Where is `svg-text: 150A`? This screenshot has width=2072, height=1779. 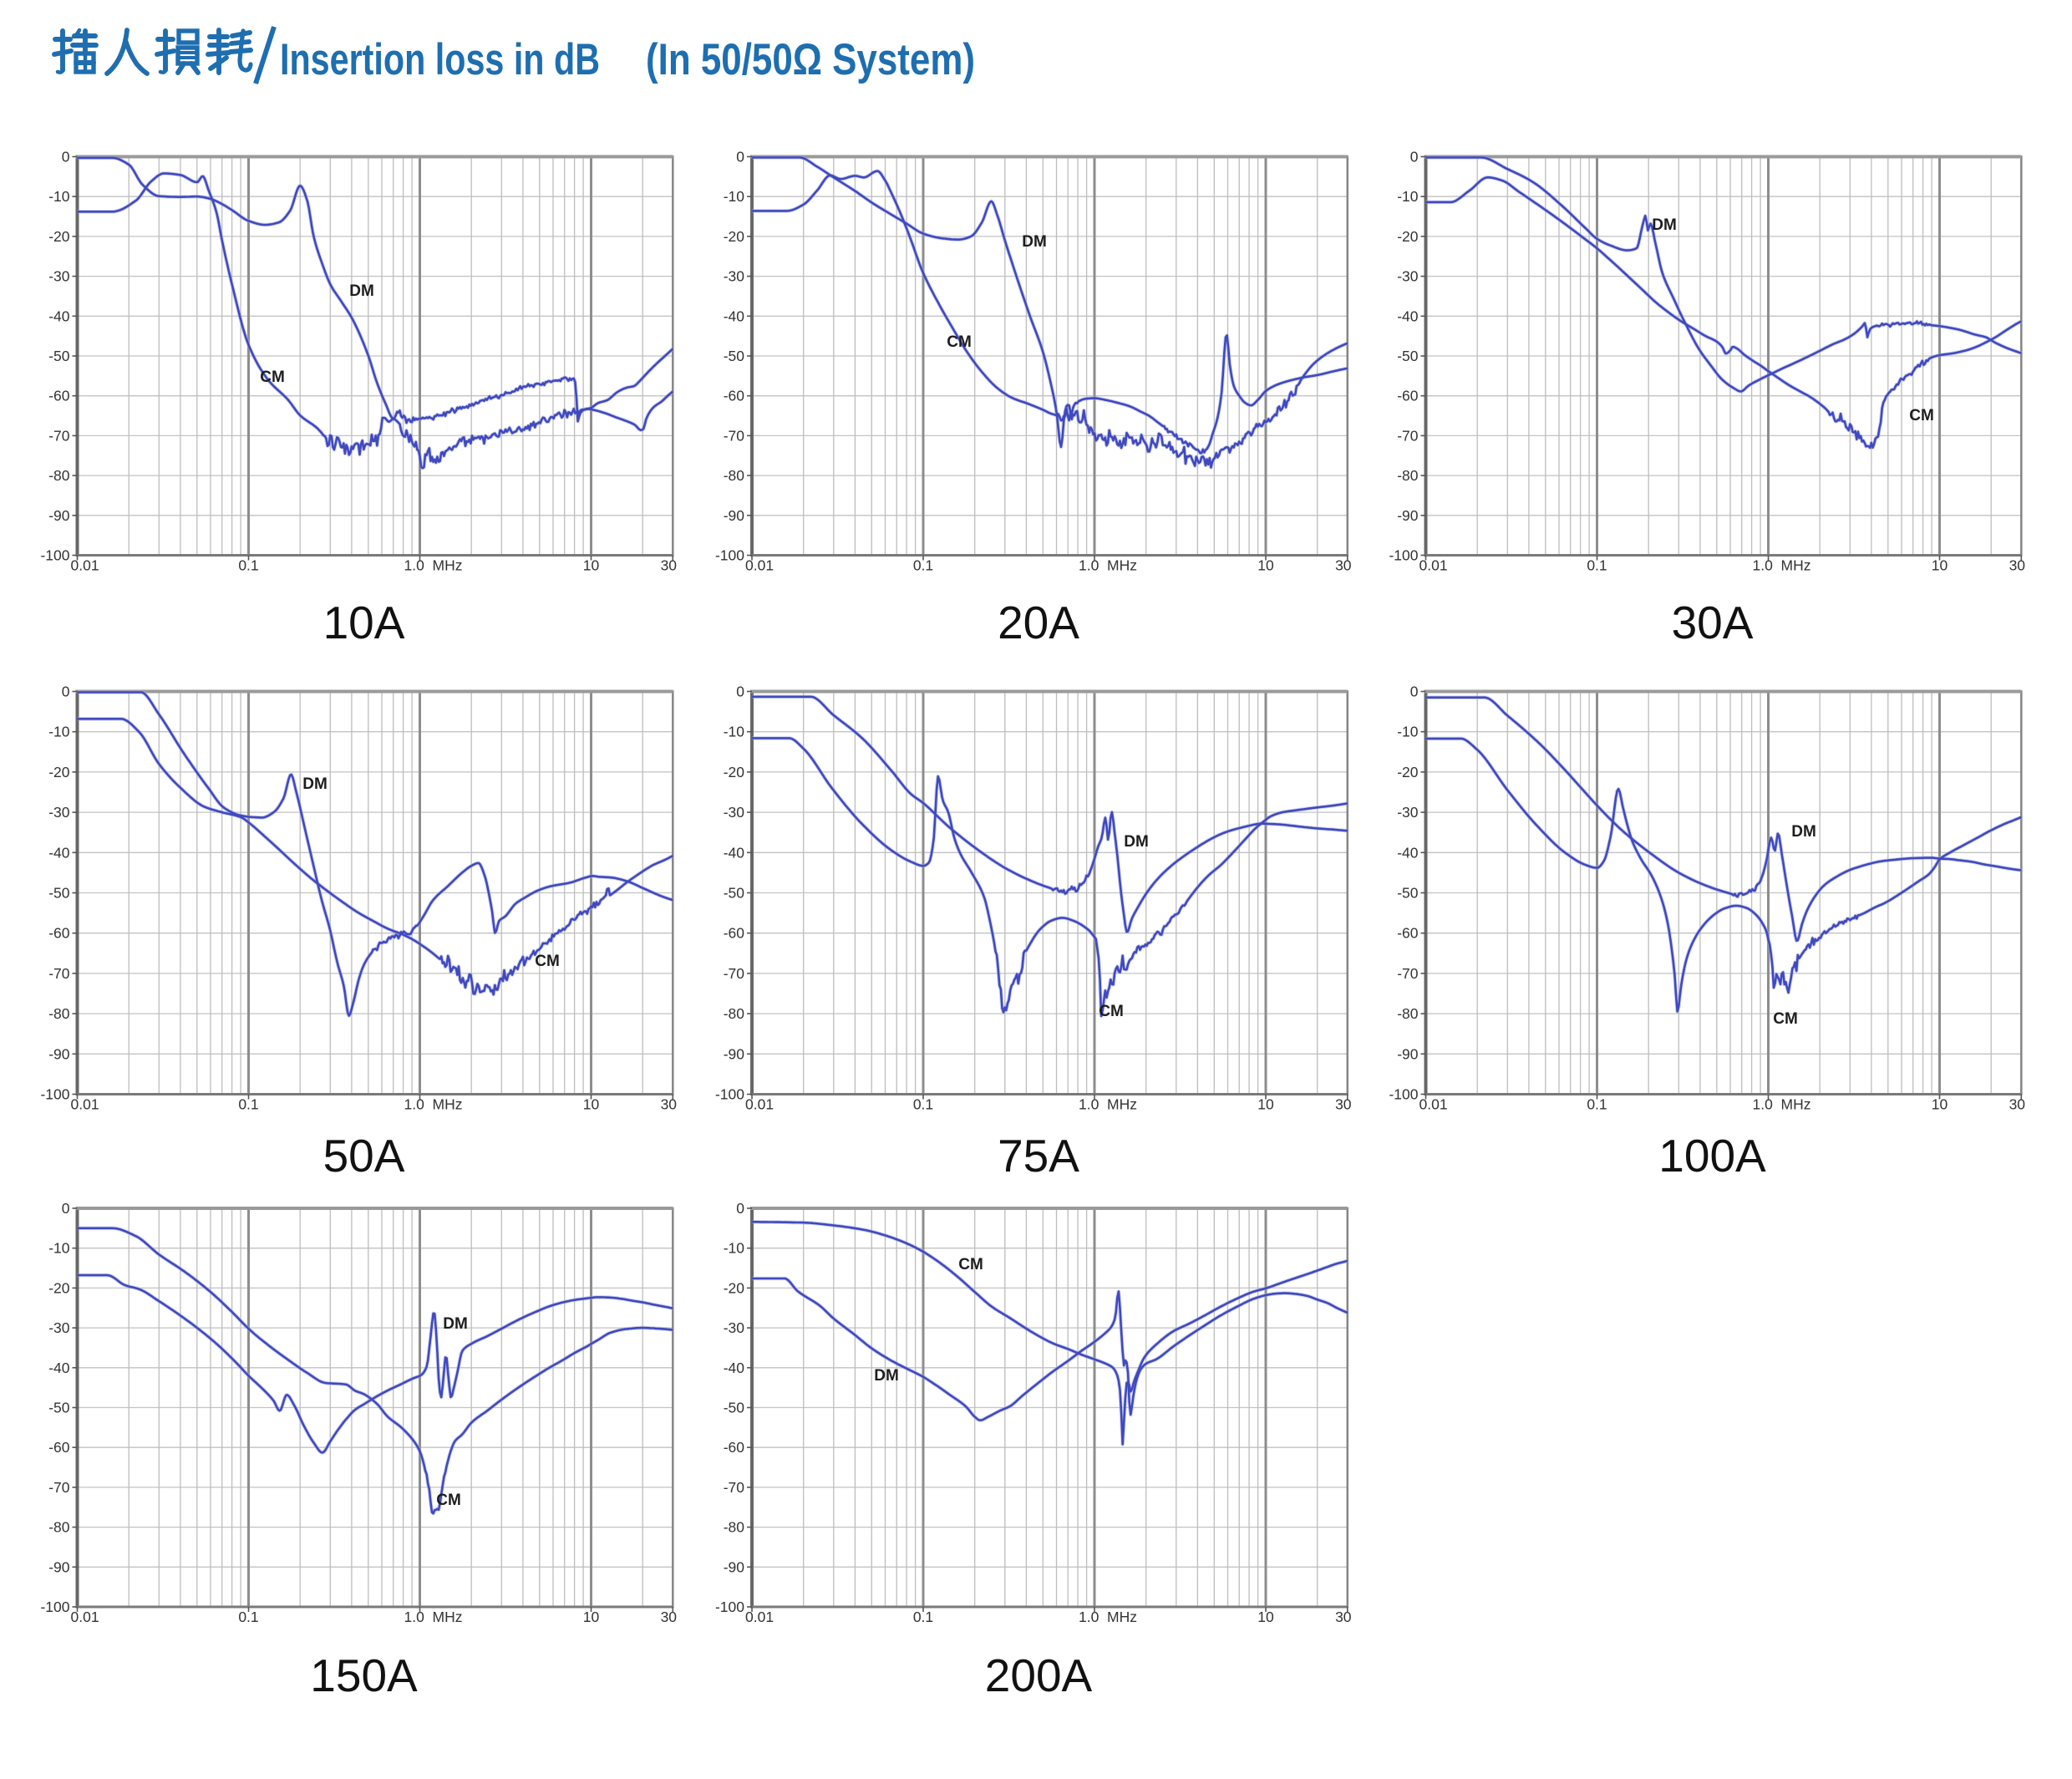
svg-text: 150A is located at coordinates (364, 1675).